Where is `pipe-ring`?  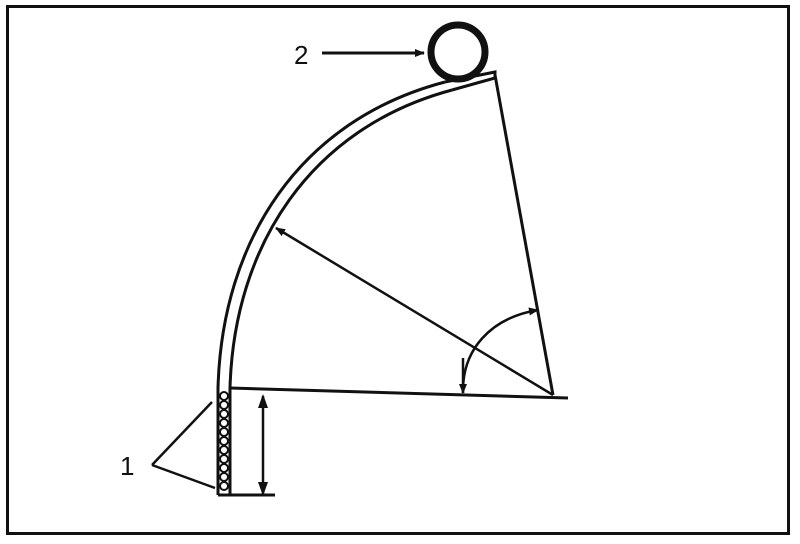
pipe-ring is located at coordinates (458, 52).